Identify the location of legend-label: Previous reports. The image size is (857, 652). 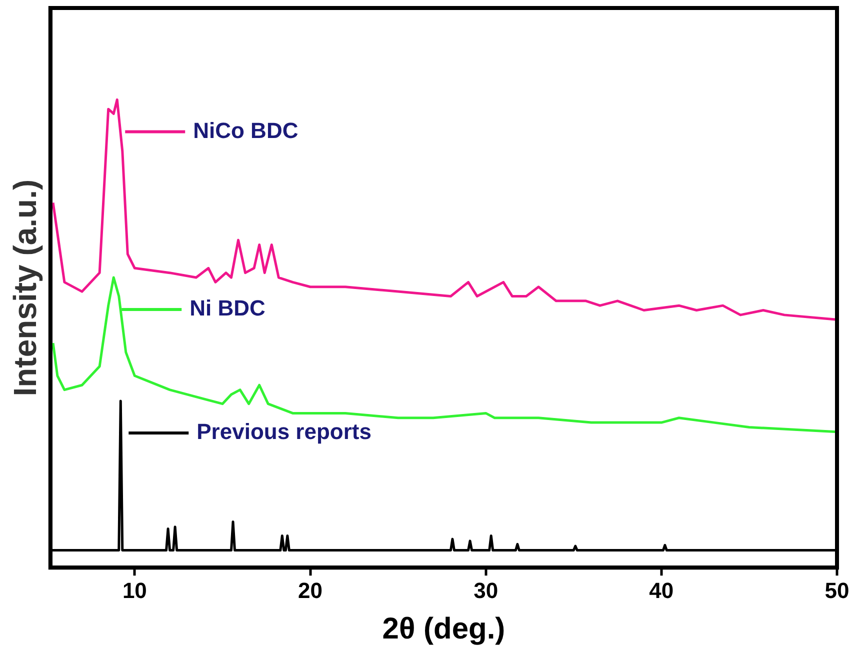
(284, 431).